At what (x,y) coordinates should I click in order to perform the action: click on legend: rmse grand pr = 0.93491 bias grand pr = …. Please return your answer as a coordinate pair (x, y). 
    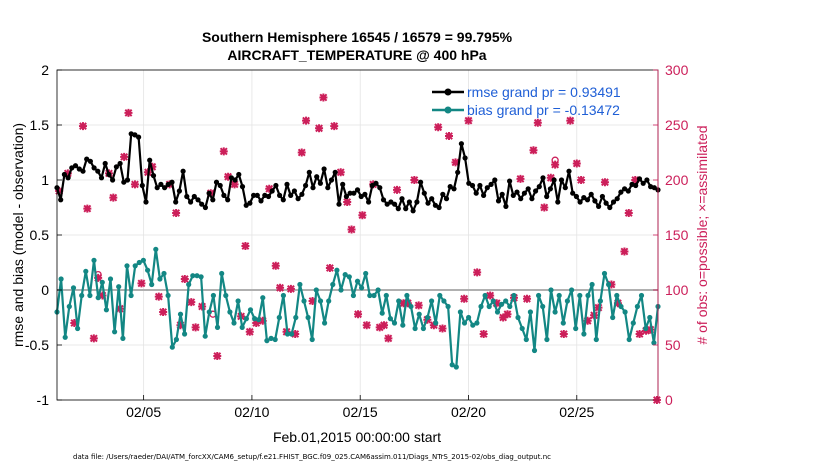
    Looking at the image, I should click on (526, 101).